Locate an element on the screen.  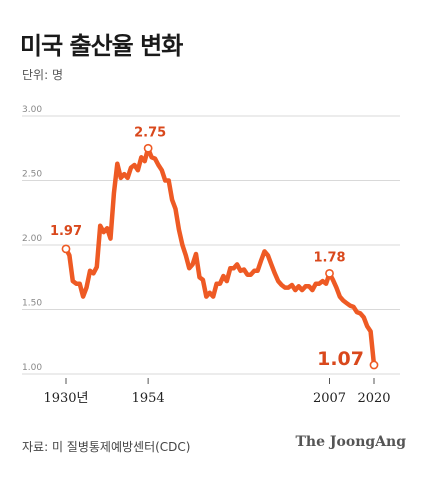
data-label: 2.75 is located at coordinates (150, 132).